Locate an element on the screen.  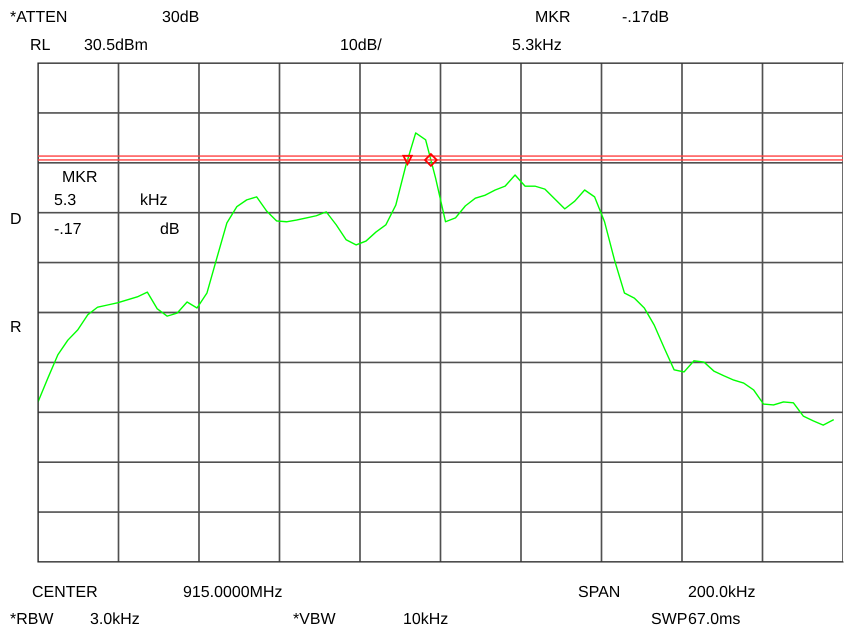
annotation: dB is located at coordinates (169, 228).